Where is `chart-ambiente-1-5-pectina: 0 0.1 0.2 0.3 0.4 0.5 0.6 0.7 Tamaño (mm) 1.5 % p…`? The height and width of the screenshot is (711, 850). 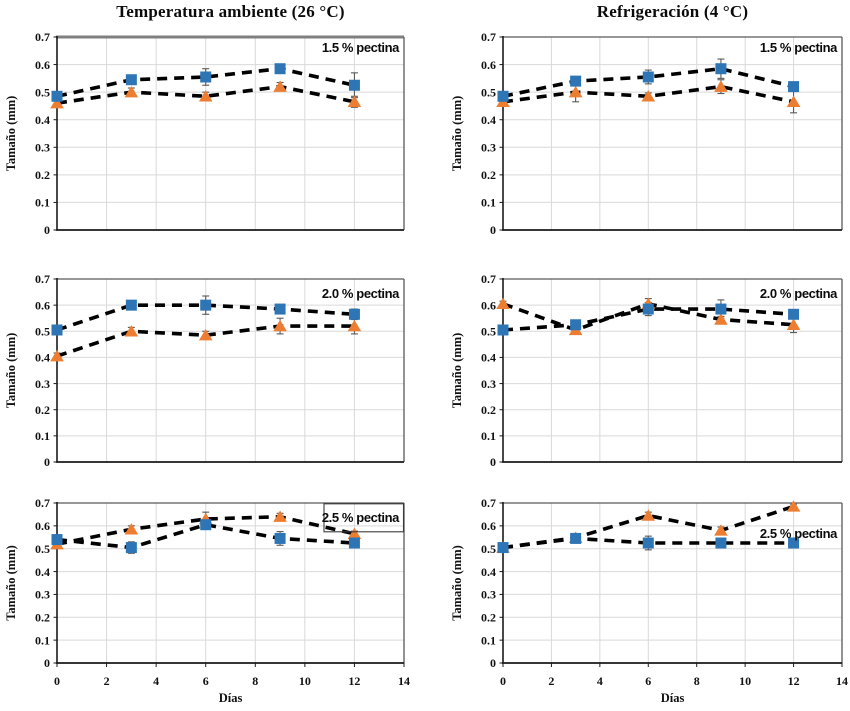 chart-ambiente-1-5-pectina: 0 0.1 0.2 0.3 0.4 0.5 0.6 0.7 Tamaño (mm) 1.5 % p… is located at coordinates (204, 133).